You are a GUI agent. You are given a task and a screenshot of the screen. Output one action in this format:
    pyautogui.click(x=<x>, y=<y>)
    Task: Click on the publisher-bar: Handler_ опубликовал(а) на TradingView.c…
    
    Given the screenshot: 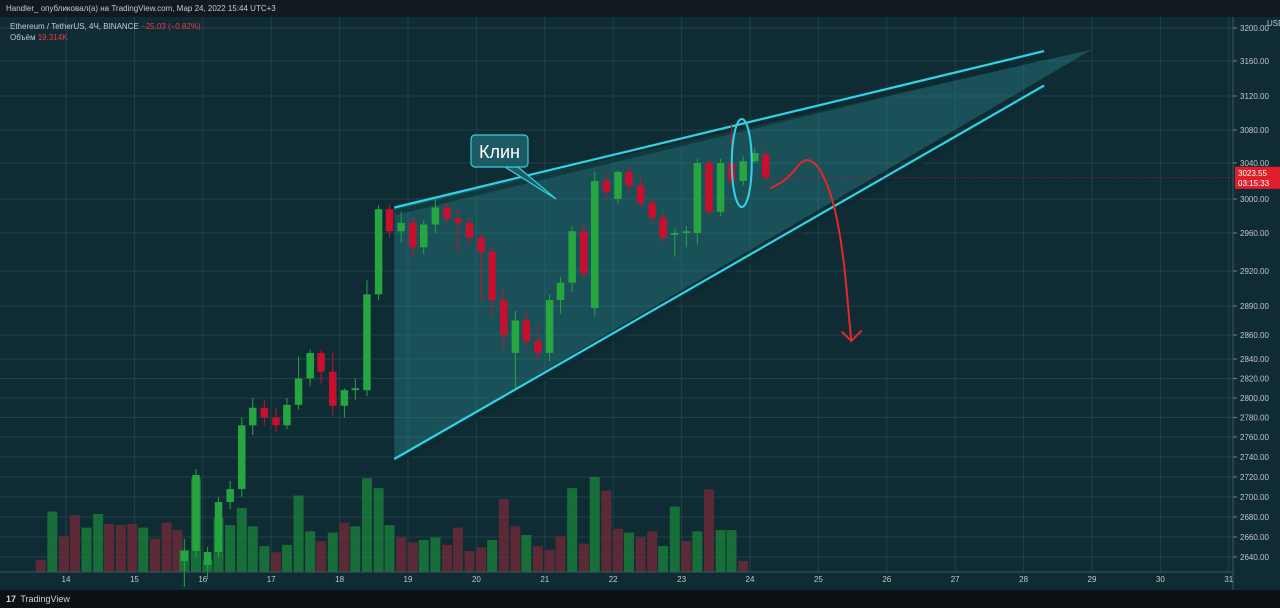 What is the action you would take?
    pyautogui.click(x=640, y=8)
    